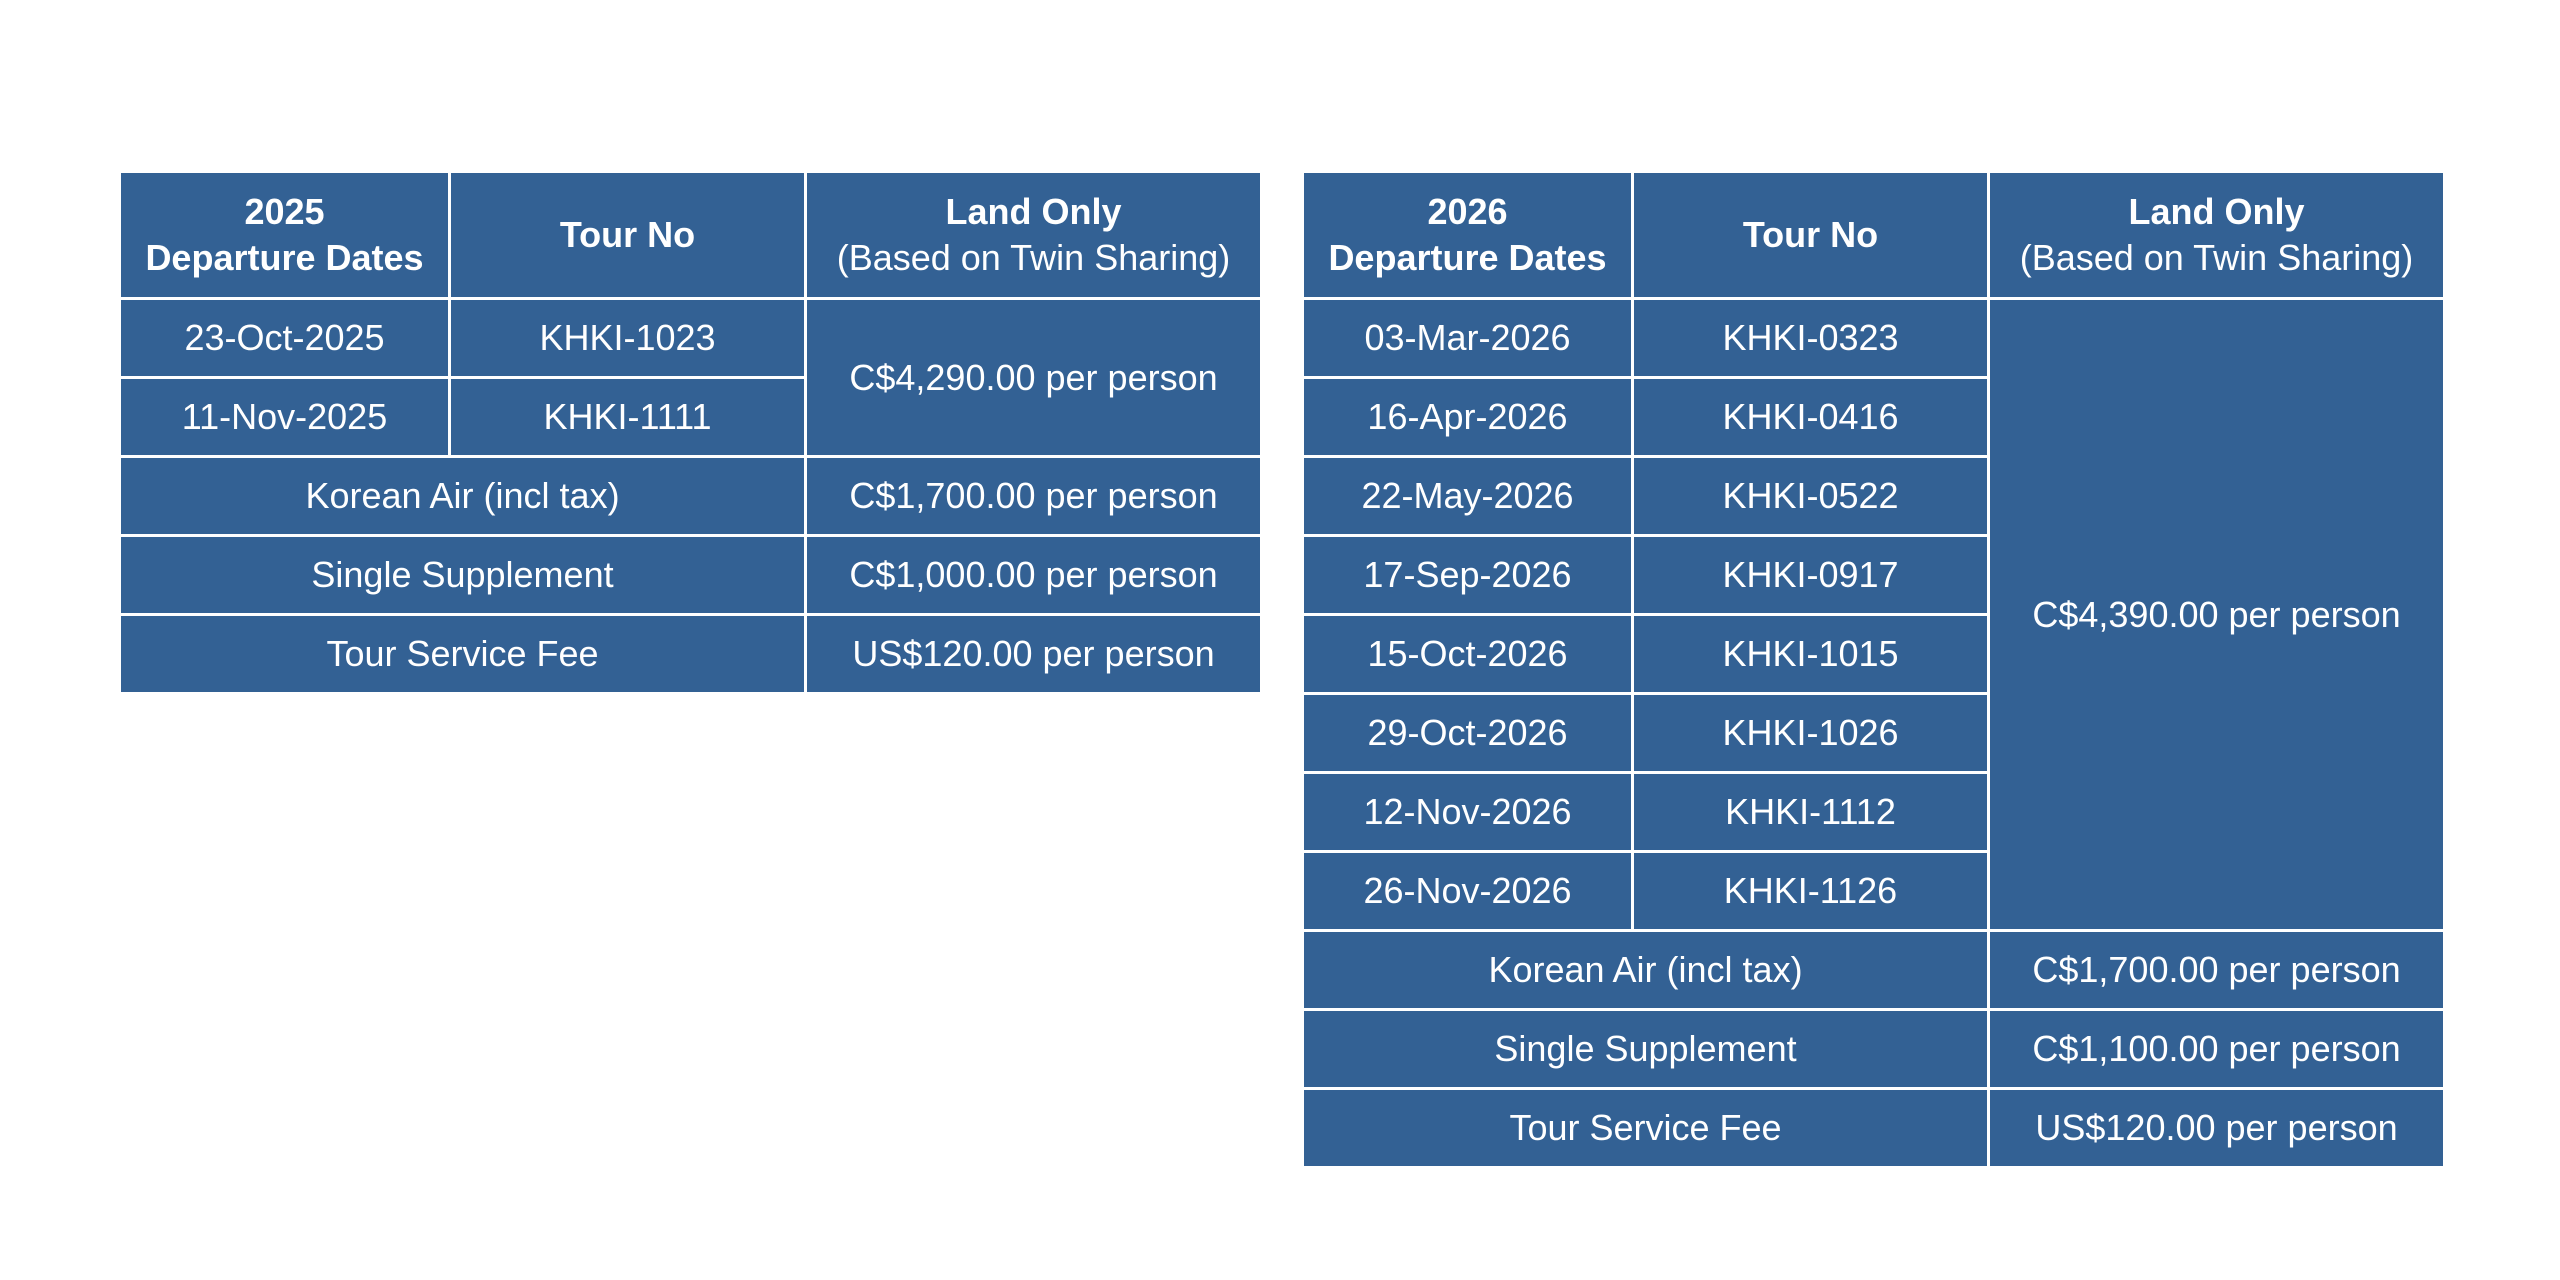 The width and height of the screenshot is (2560, 1280). Describe the element at coordinates (1467, 211) in the screenshot. I see `header-year: 2026` at that location.